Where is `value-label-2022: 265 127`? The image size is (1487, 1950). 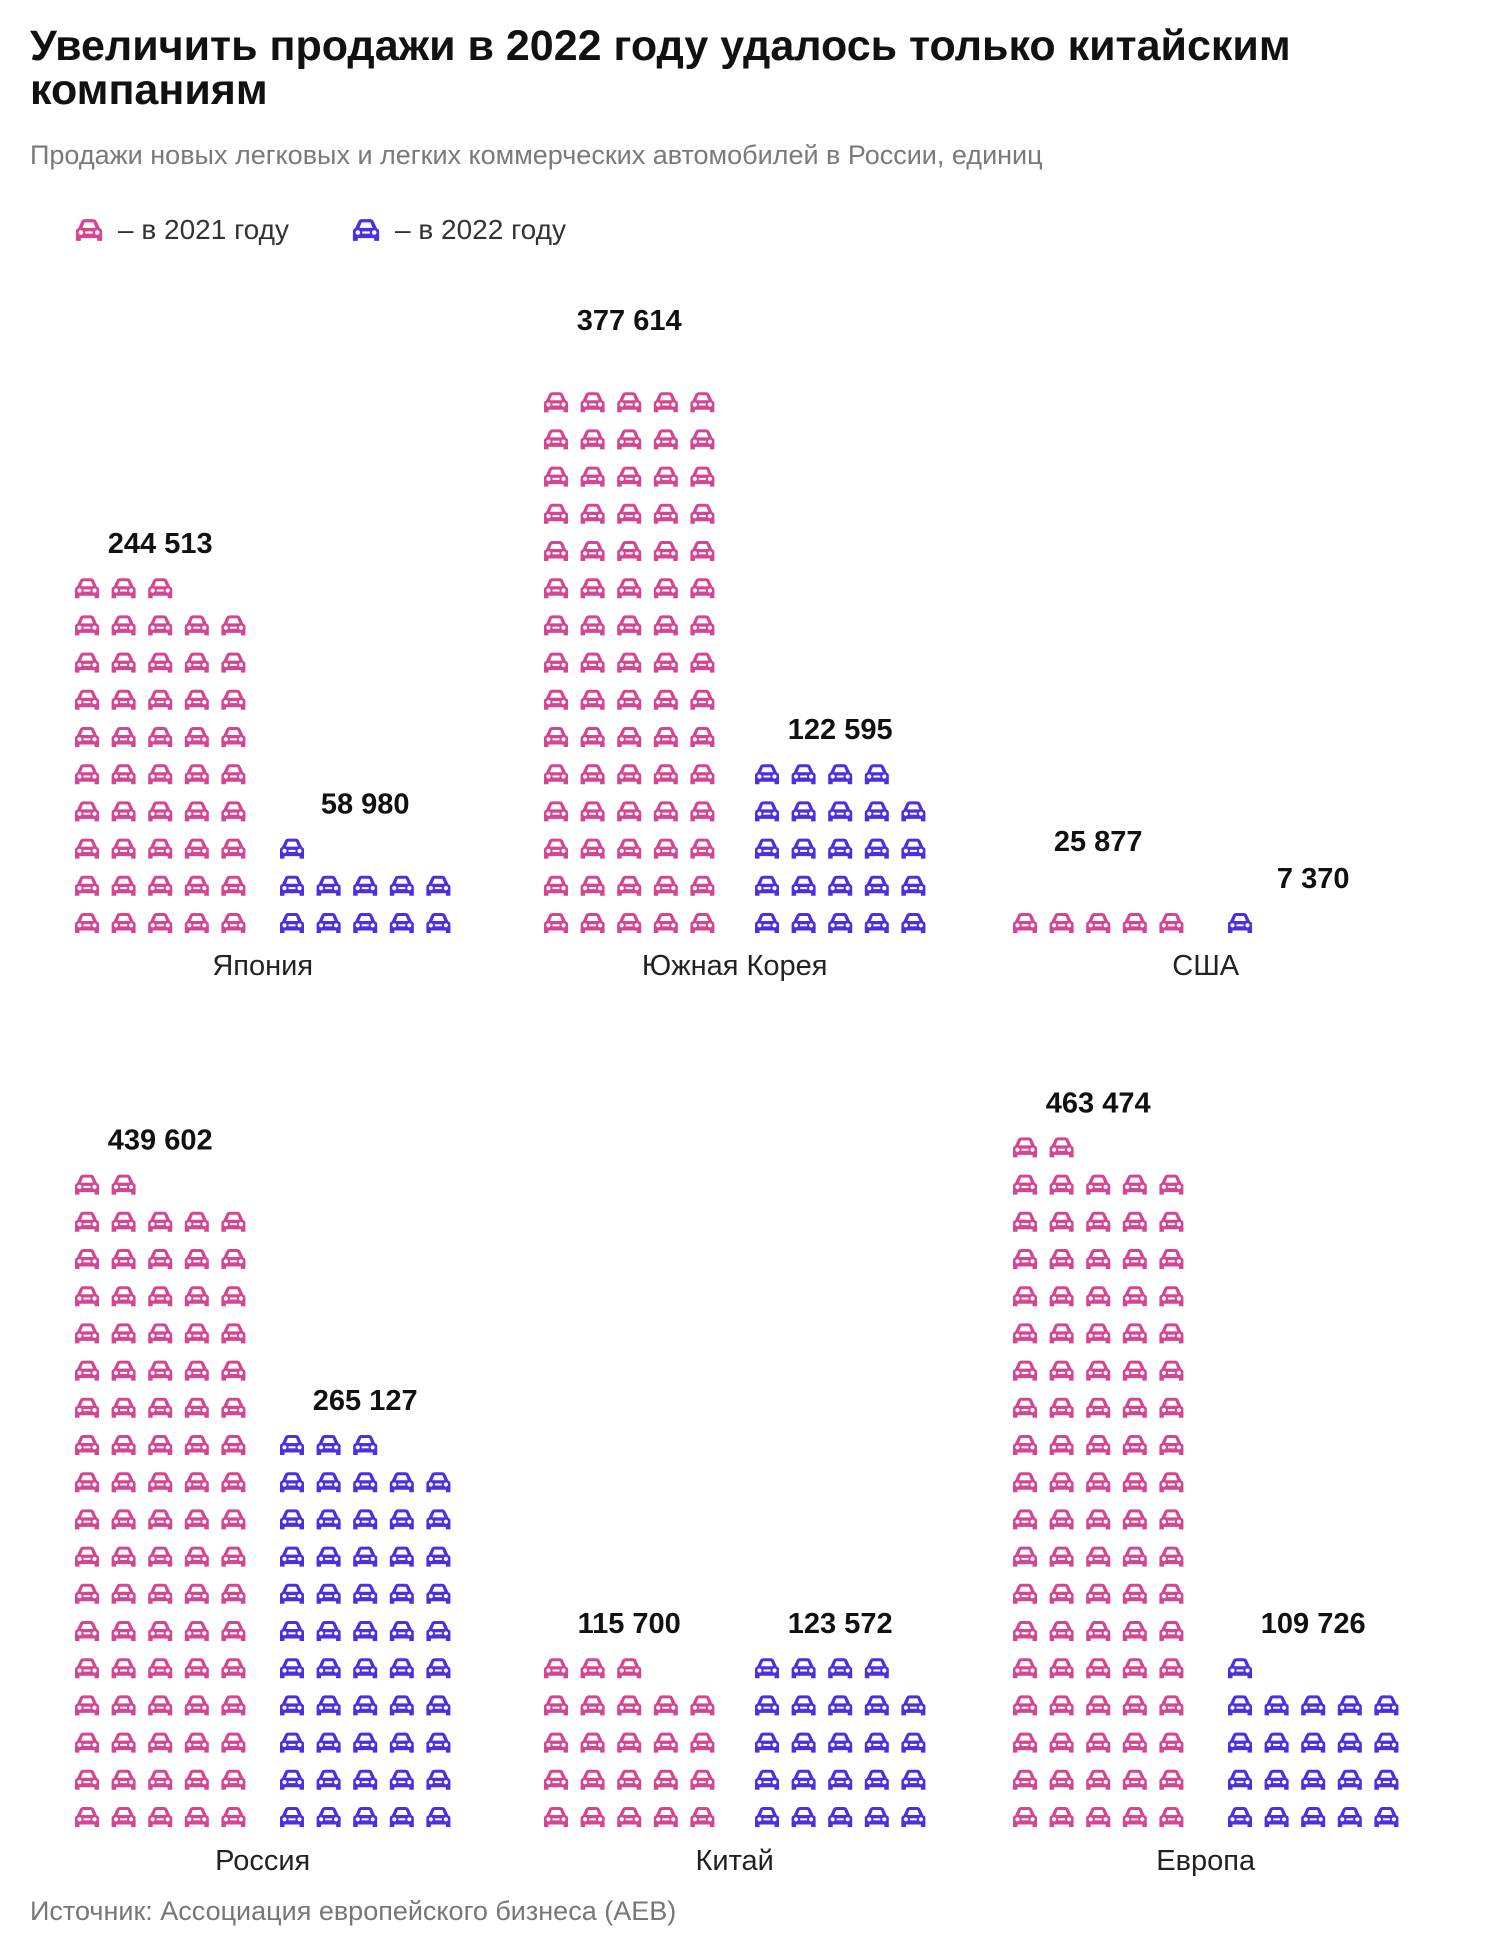
value-label-2022: 265 127 is located at coordinates (365, 1401).